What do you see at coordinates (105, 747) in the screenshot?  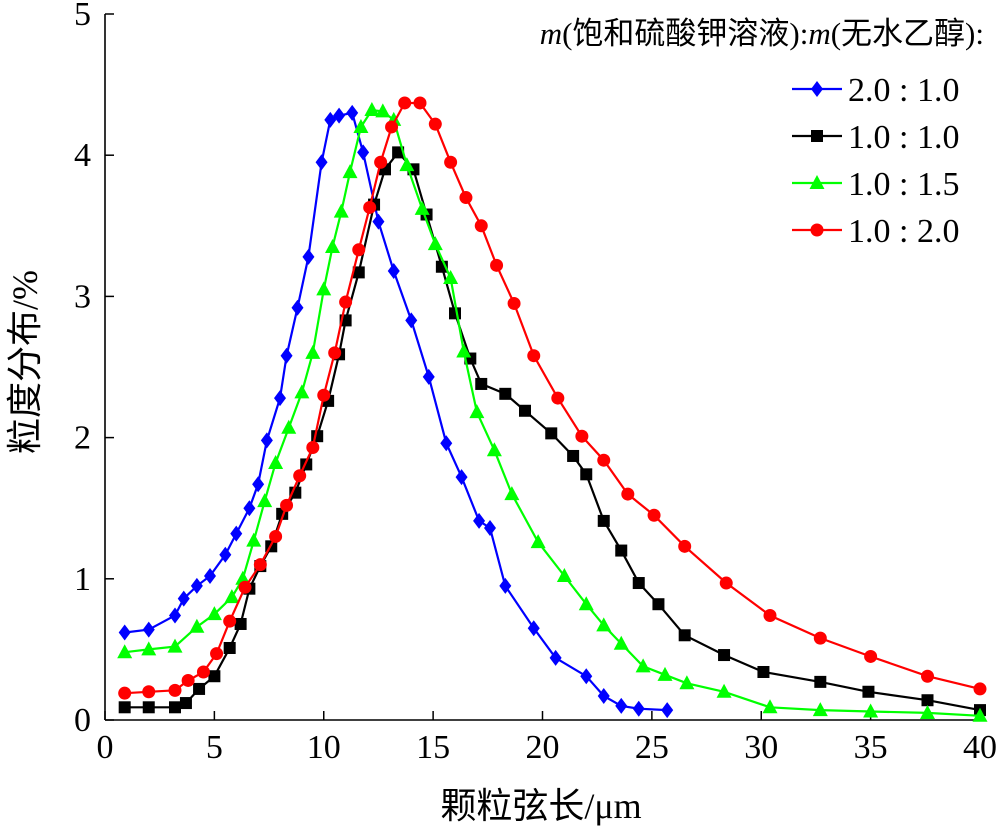 I see `x-tick-label: 0` at bounding box center [105, 747].